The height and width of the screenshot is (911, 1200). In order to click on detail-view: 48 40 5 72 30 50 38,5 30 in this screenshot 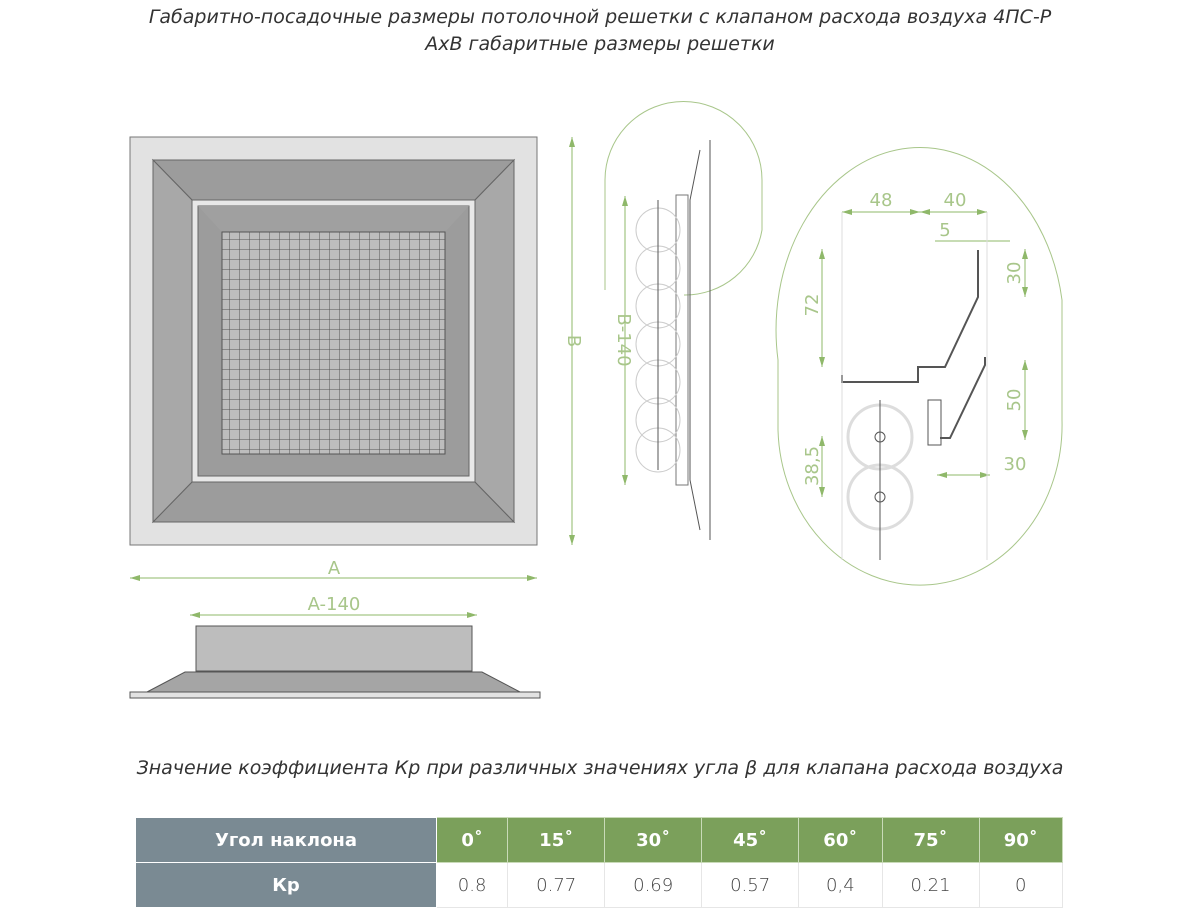, I will do `click(919, 366)`.